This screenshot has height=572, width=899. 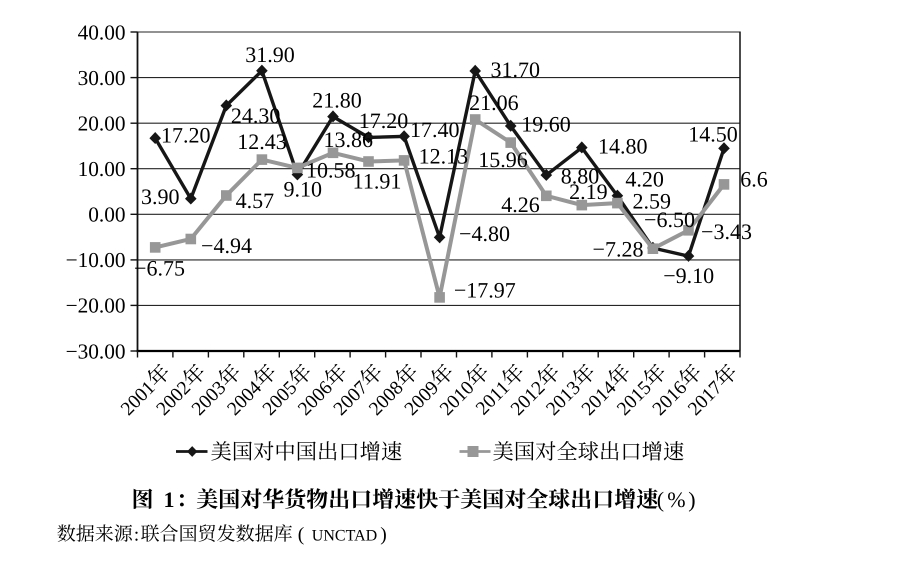 I want to click on svg-text: 11.91, so click(x=377, y=180).